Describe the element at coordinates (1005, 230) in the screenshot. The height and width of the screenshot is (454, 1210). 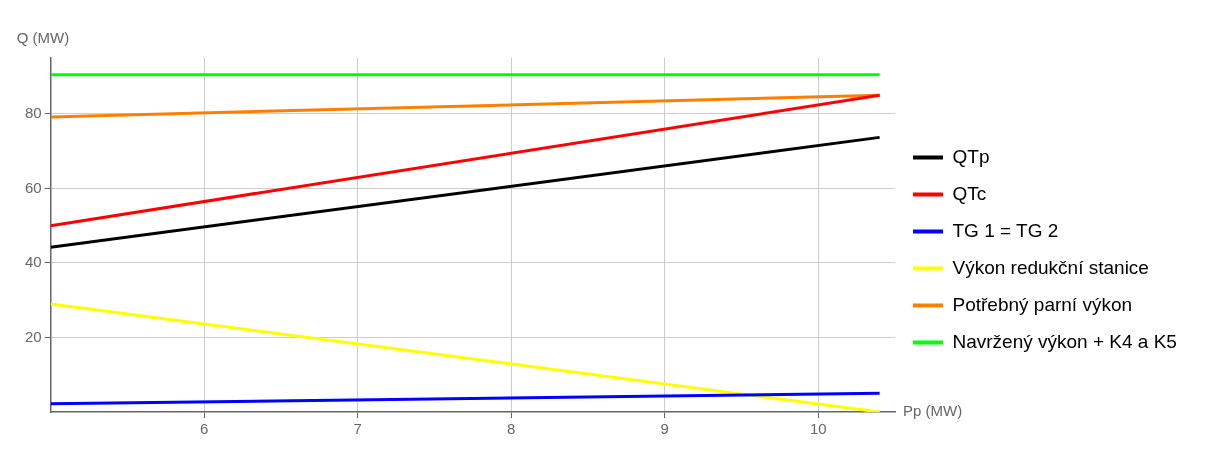
I see `legend-label: TG 1 = TG 2` at that location.